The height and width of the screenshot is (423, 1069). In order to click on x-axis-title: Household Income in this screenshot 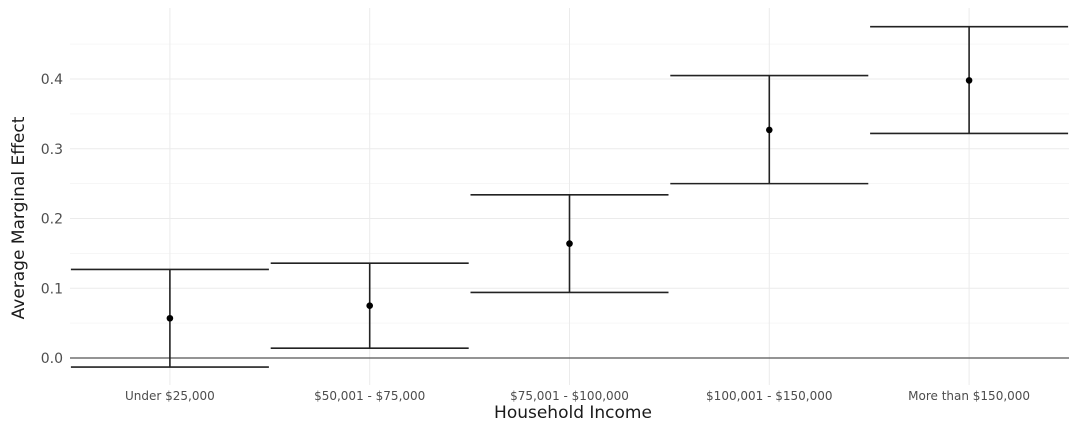, I will do `click(573, 413)`.